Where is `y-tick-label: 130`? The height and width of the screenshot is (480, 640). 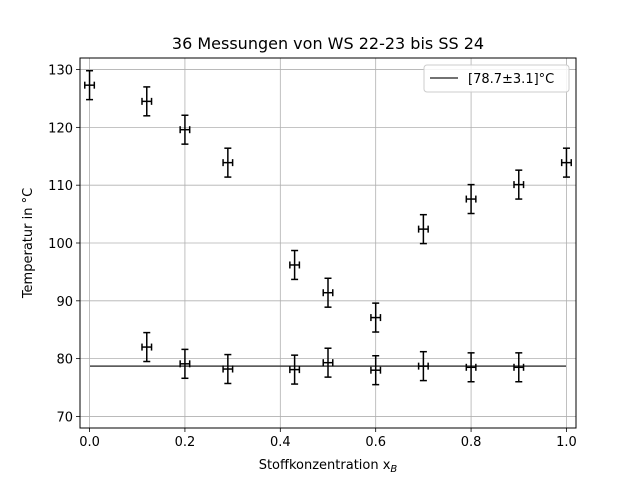 y-tick-label: 130 is located at coordinates (60, 71).